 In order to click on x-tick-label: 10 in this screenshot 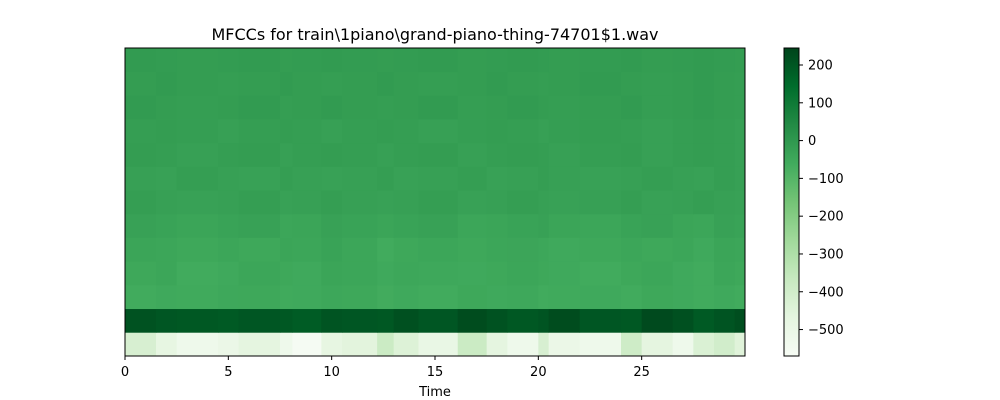, I will do `click(331, 372)`.